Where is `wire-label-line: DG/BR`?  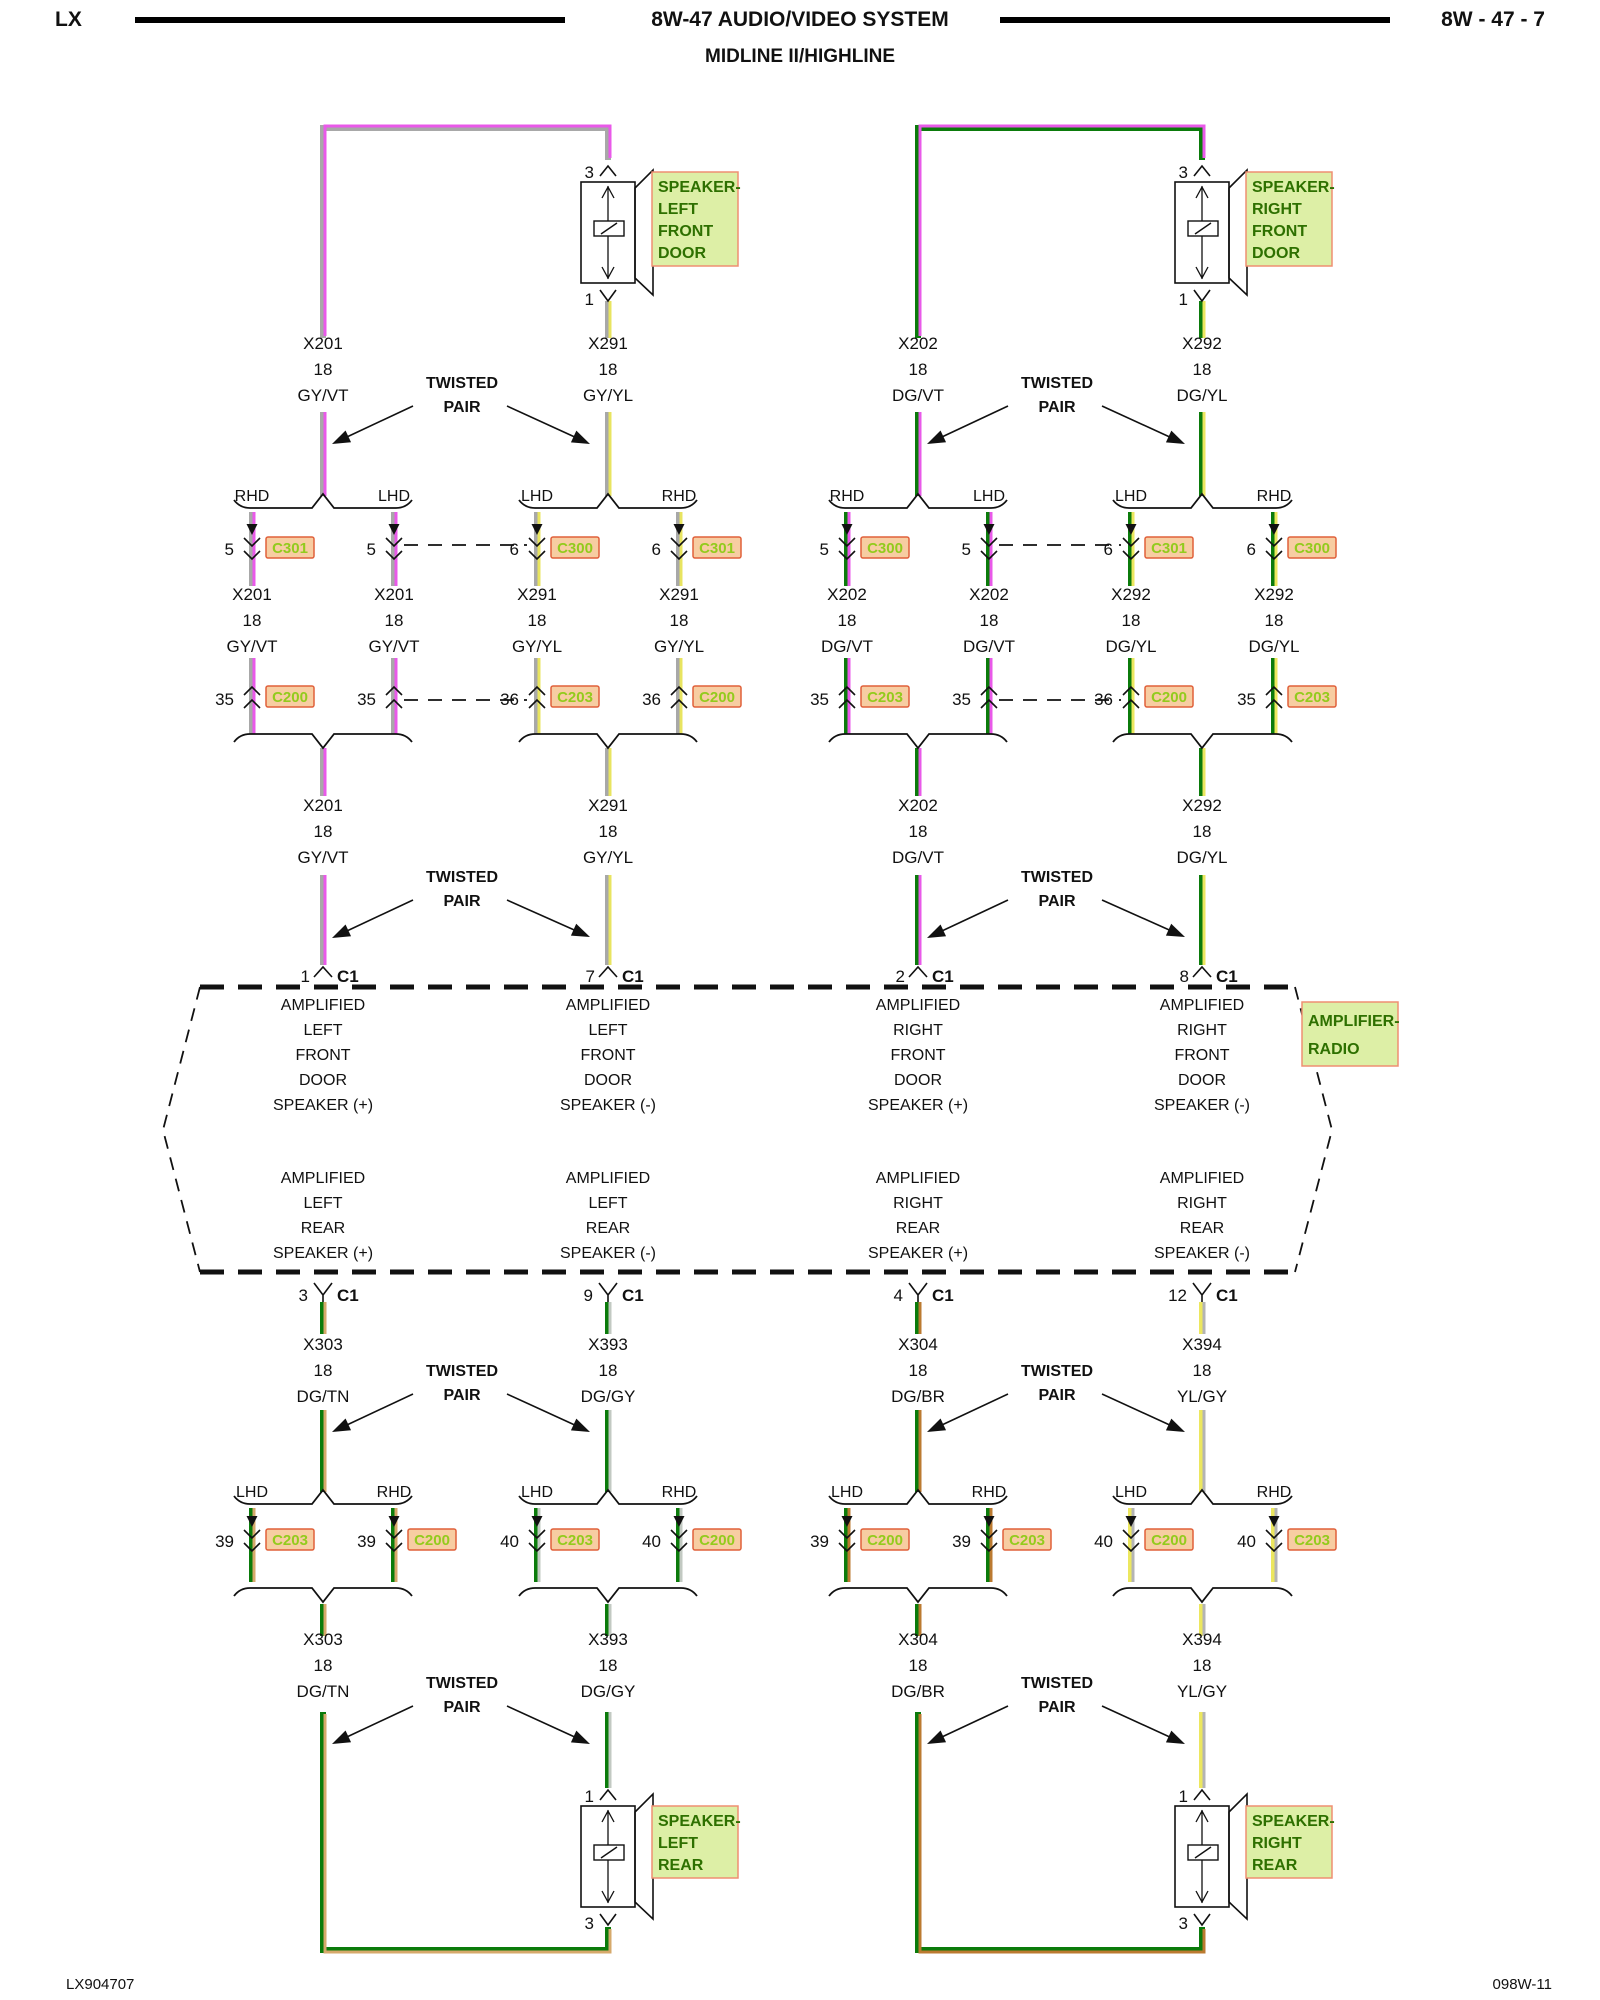
wire-label-line: DG/BR is located at coordinates (918, 1691).